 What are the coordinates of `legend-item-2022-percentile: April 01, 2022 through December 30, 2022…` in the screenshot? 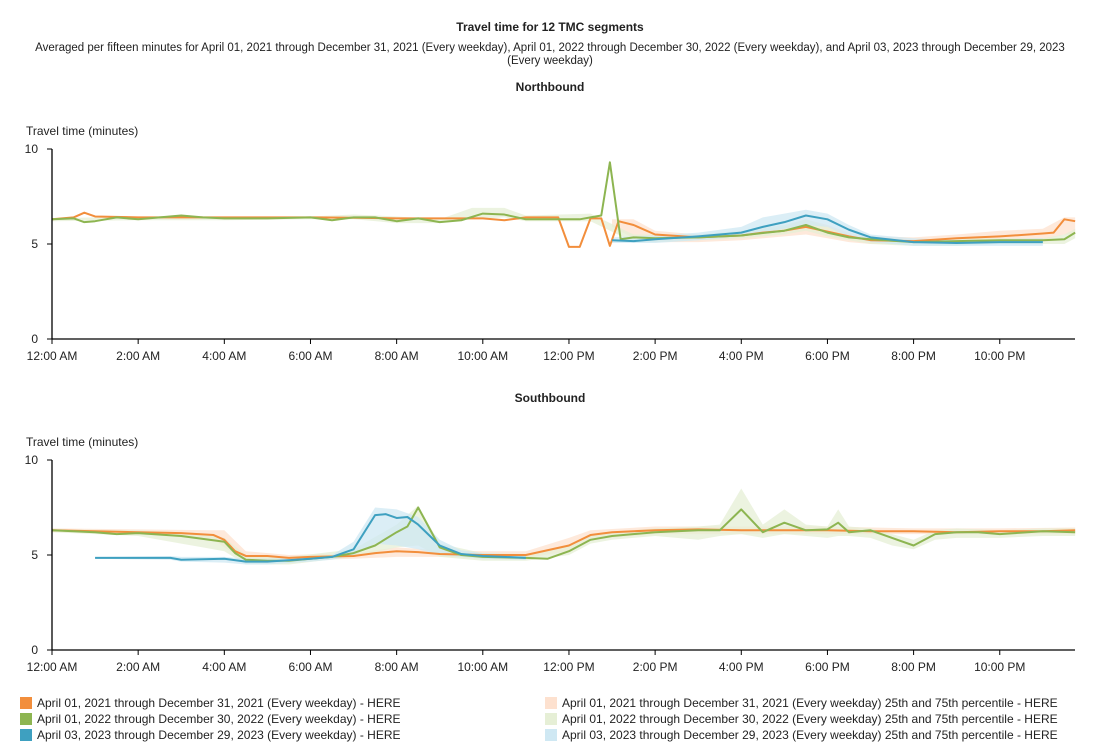 It's located at (801, 719).